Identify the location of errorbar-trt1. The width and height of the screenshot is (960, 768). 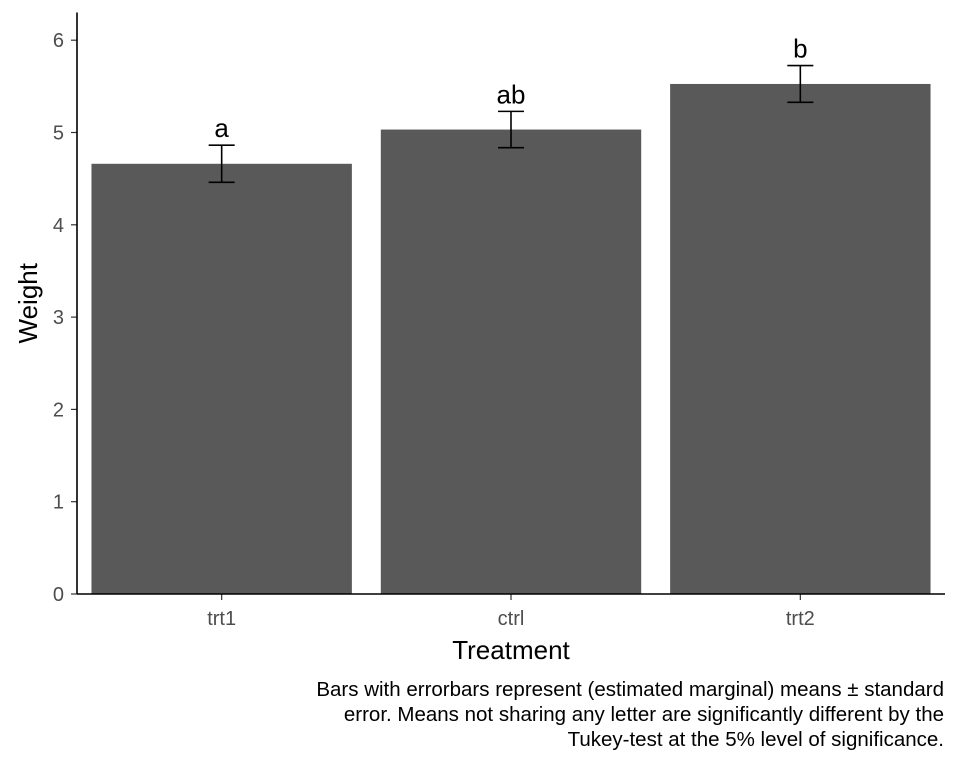
(221, 164).